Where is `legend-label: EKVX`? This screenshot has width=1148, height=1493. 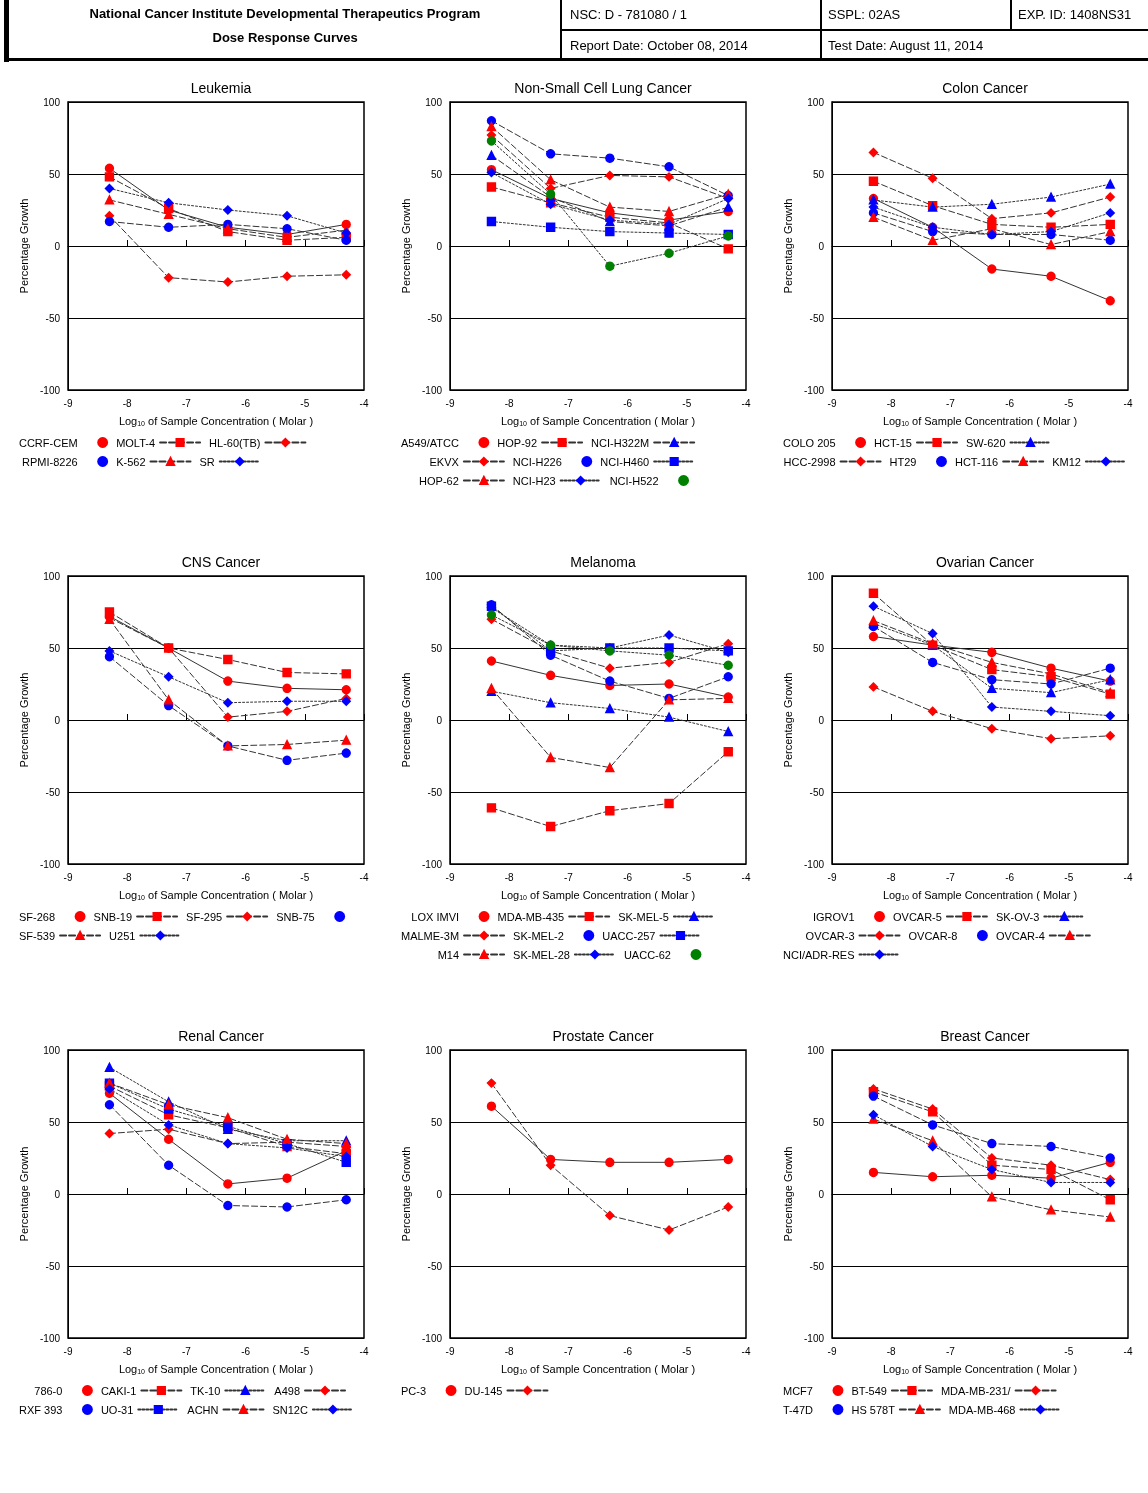 legend-label: EKVX is located at coordinates (444, 461).